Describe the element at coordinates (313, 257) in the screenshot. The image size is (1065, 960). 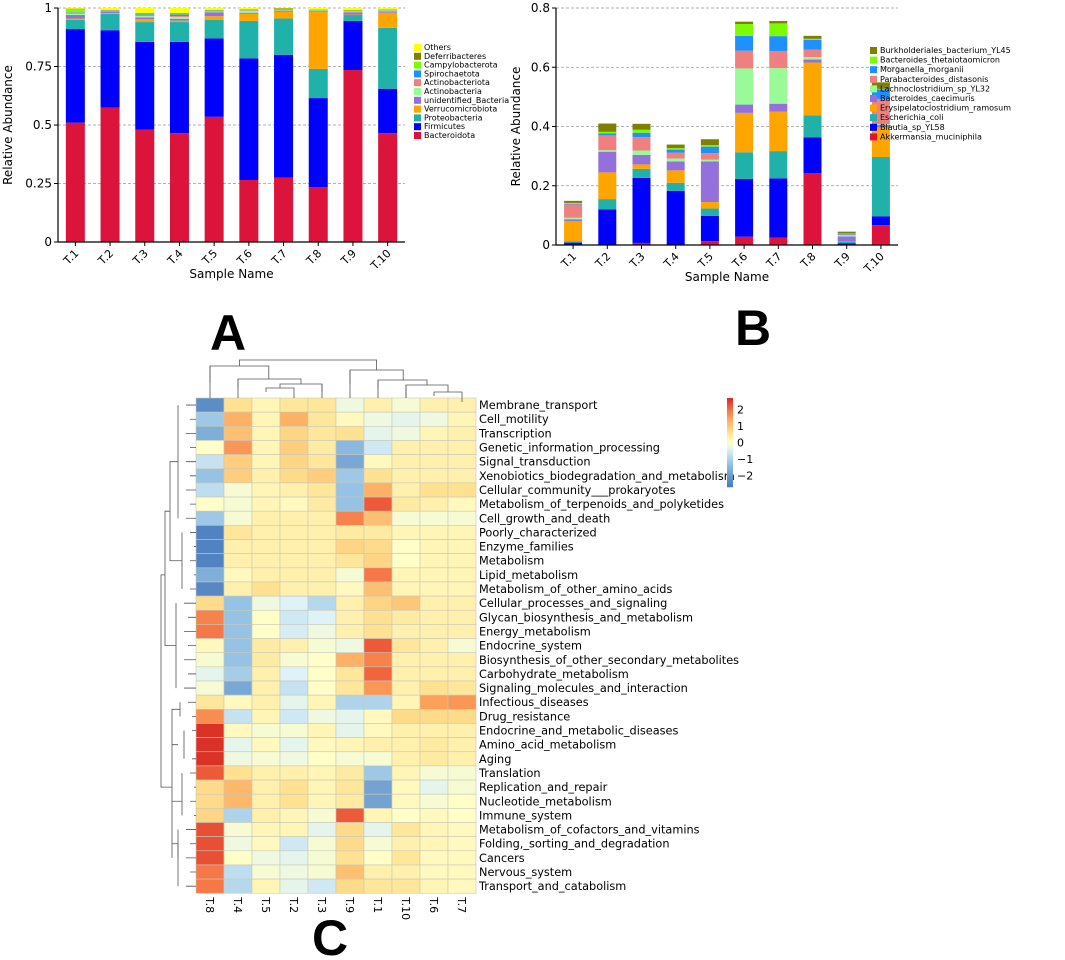
I see `x-tick-label: T.8` at that location.